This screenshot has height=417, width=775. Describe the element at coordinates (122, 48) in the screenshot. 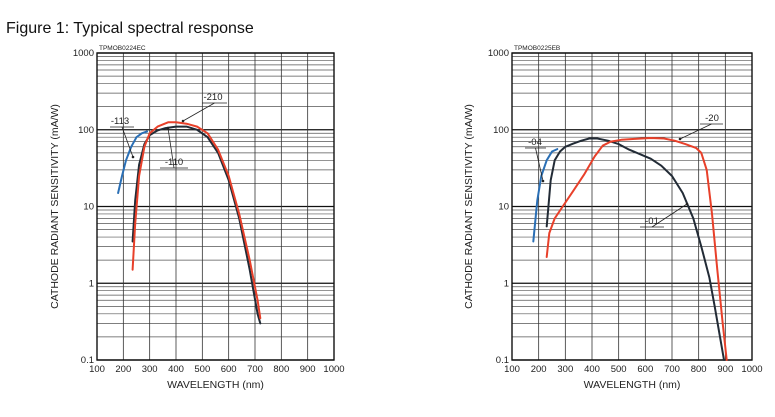

I see `chart-code: TPMOB0224EC` at that location.